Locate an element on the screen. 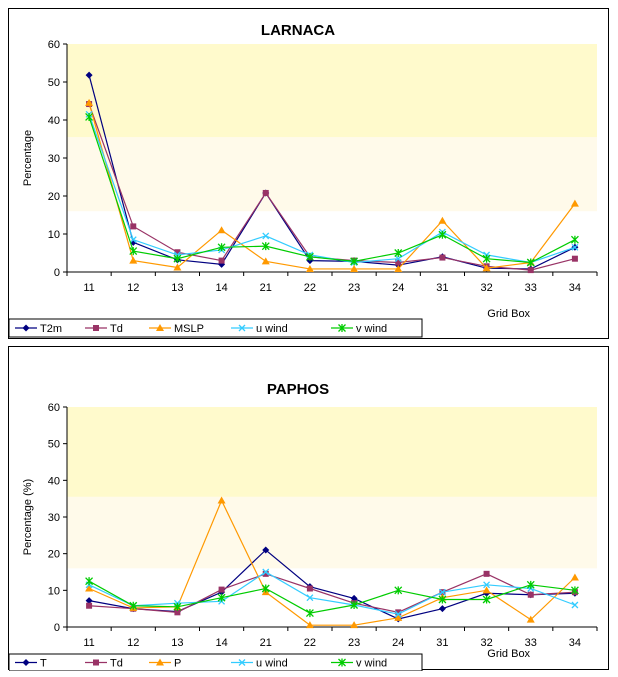 The width and height of the screenshot is (618, 677). x-axis-label: Grid Box is located at coordinates (508, 654).